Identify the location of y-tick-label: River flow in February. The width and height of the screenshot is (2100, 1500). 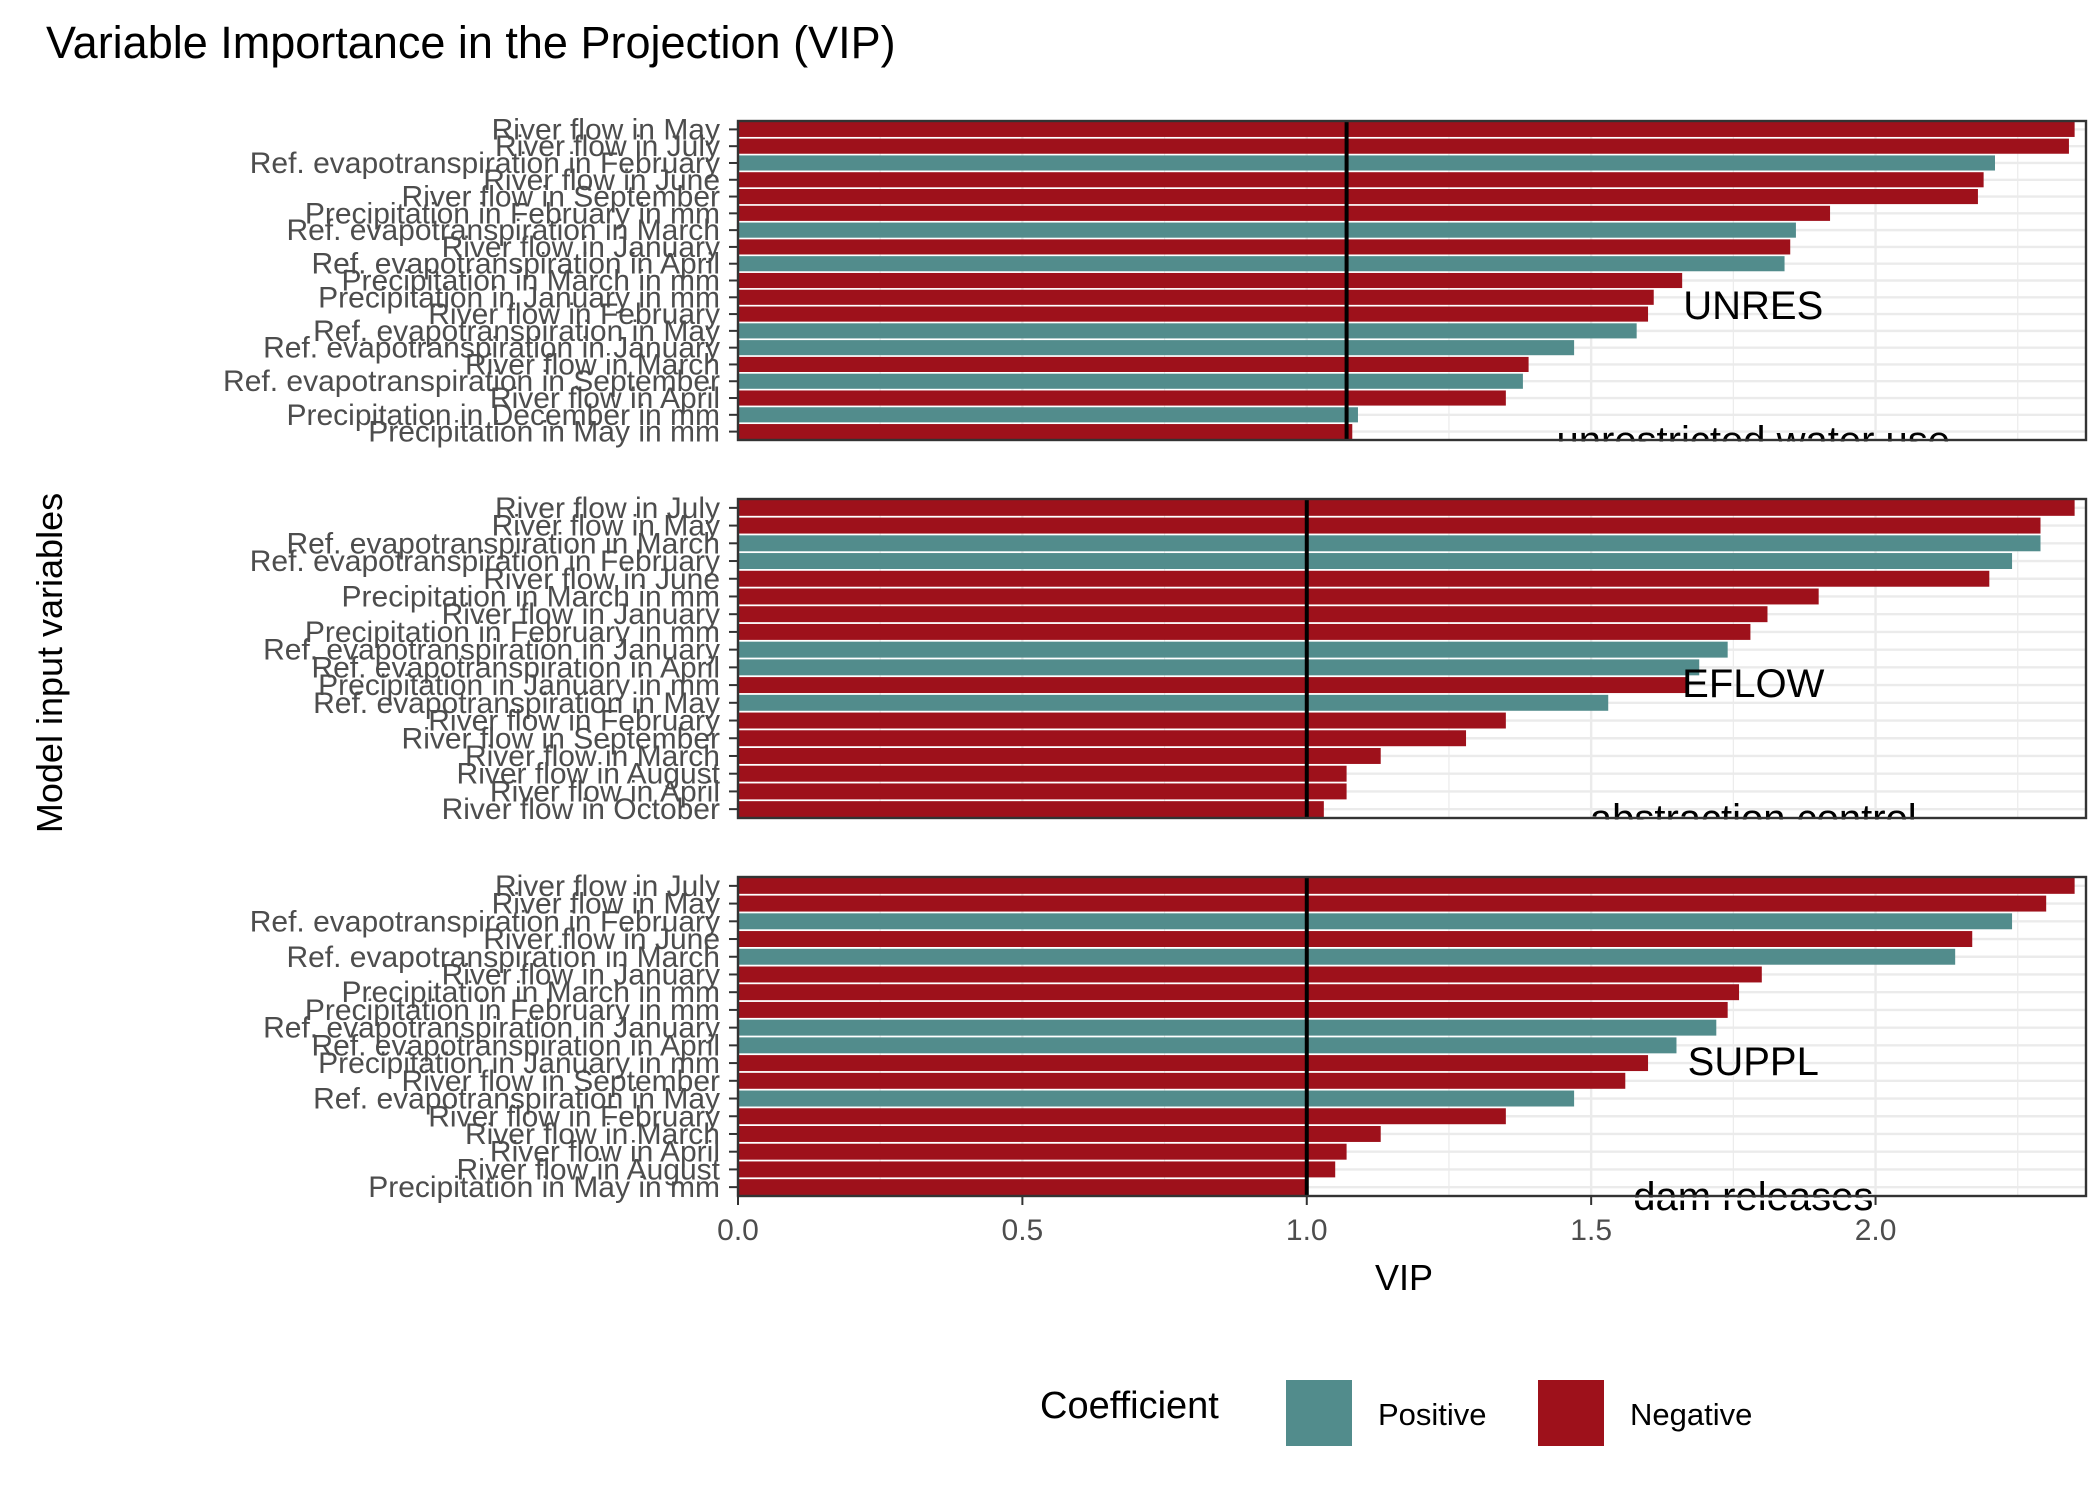
(574, 314).